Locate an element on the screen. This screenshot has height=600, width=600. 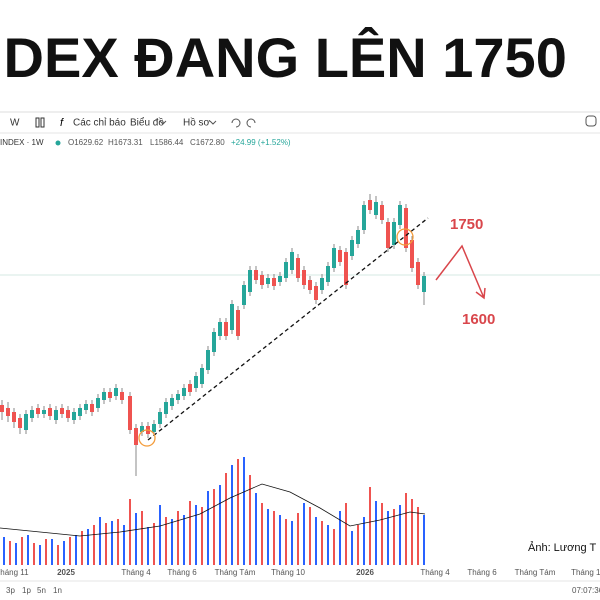
interval: W is located at coordinates (15, 123).